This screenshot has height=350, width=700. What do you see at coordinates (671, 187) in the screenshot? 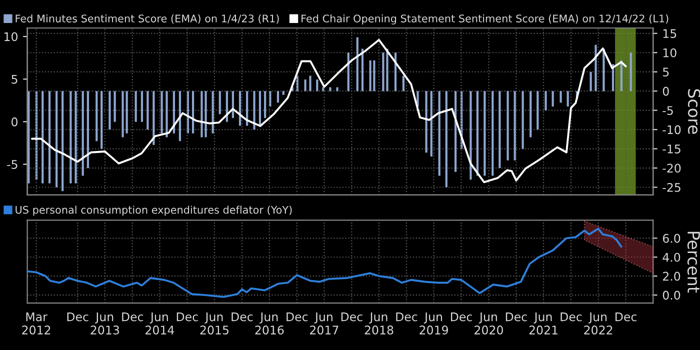
I see `y2-tick-label: -25` at bounding box center [671, 187].